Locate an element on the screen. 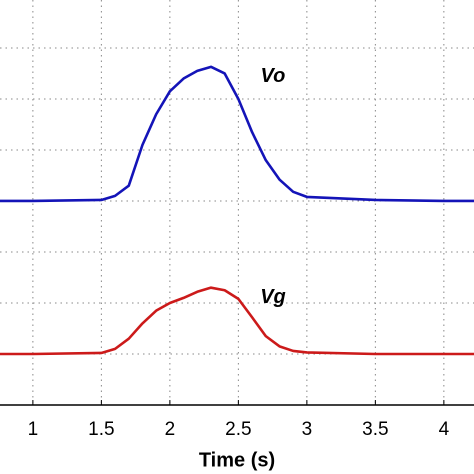  x-tick-label: 1 is located at coordinates (33, 429).